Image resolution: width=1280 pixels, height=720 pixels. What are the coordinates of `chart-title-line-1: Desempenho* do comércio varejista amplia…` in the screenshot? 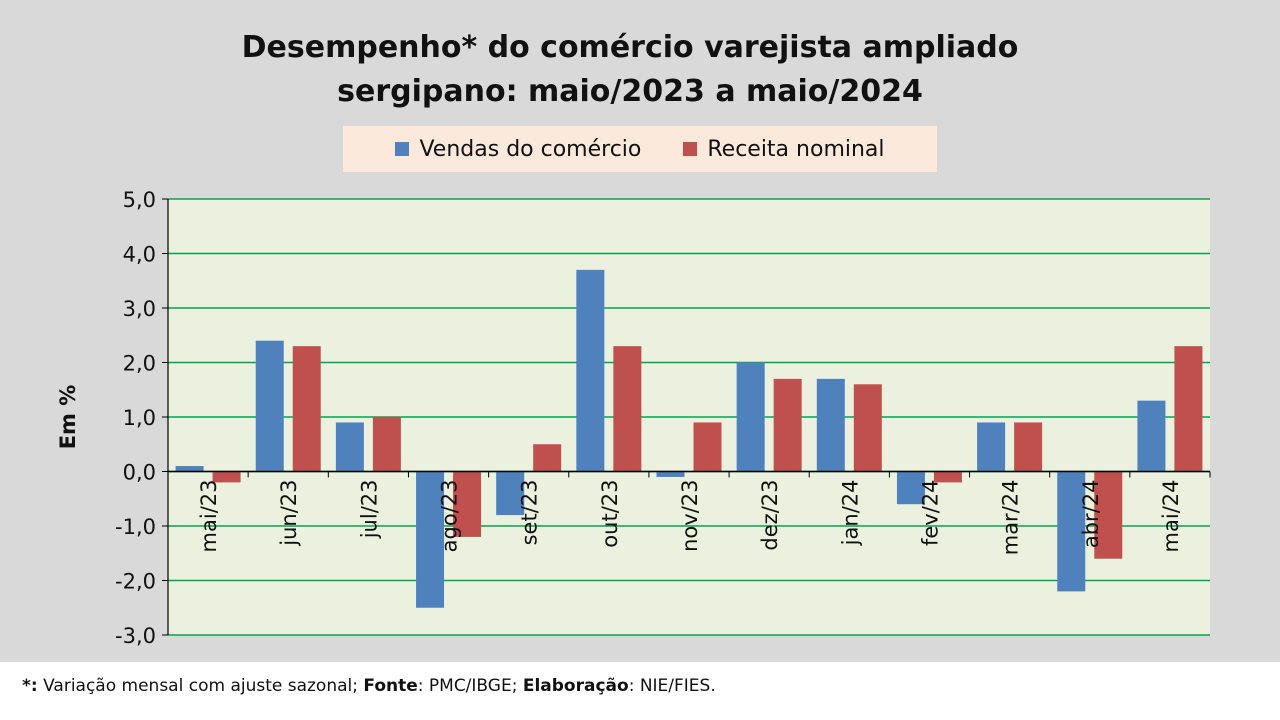 It's located at (630, 47).